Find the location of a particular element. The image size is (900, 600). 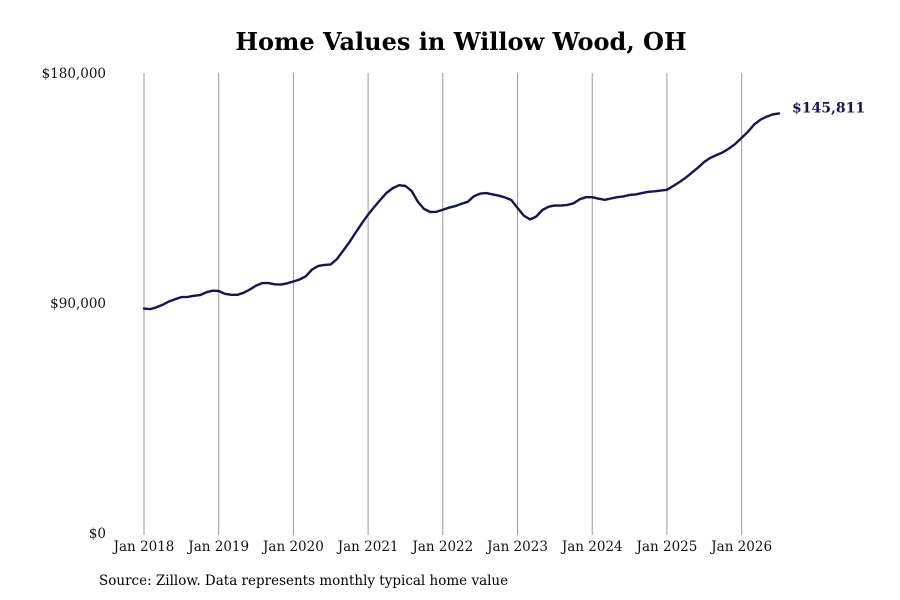

y-tick-label: $180,000 is located at coordinates (74, 74).